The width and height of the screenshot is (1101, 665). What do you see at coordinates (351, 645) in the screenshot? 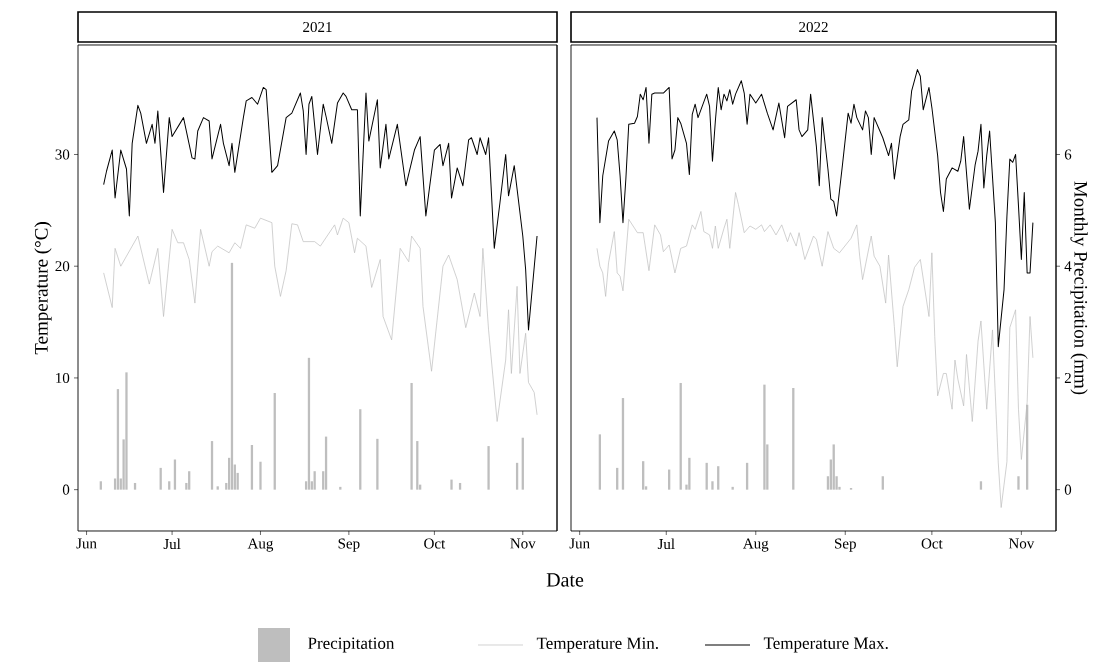
I see `legend-label: Precipitation` at bounding box center [351, 645].